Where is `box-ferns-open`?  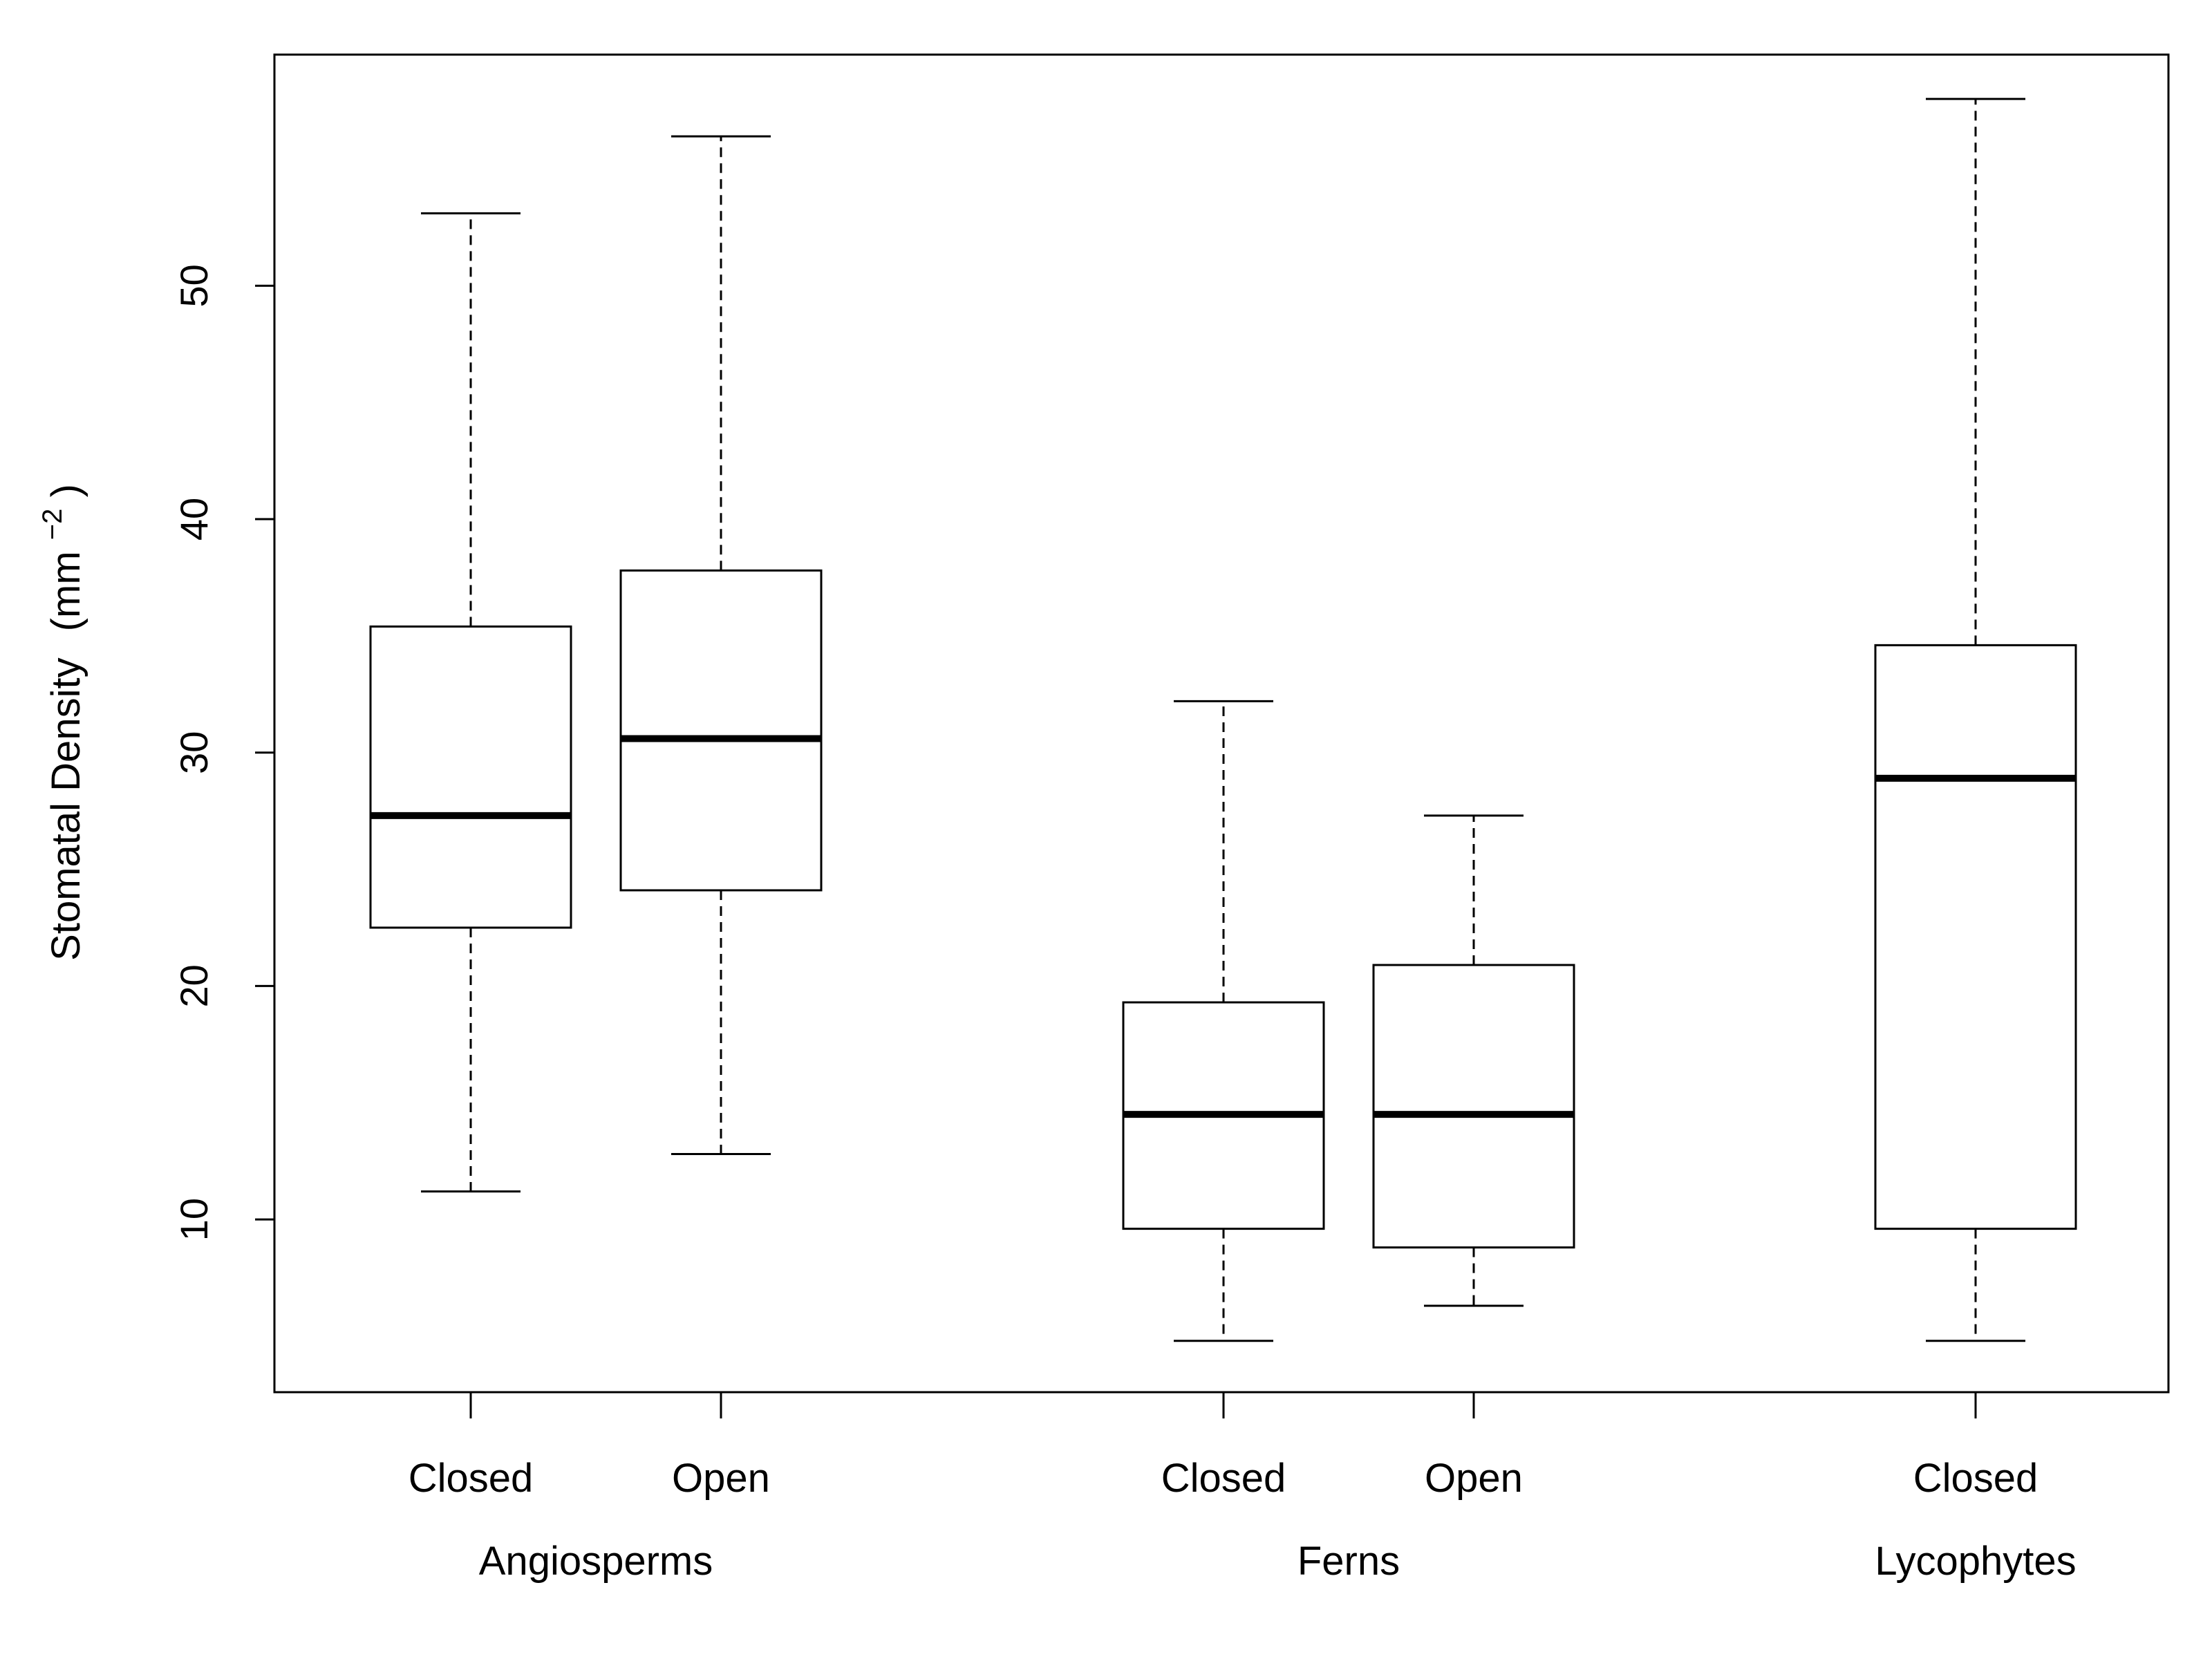 box-ferns-open is located at coordinates (1474, 1060).